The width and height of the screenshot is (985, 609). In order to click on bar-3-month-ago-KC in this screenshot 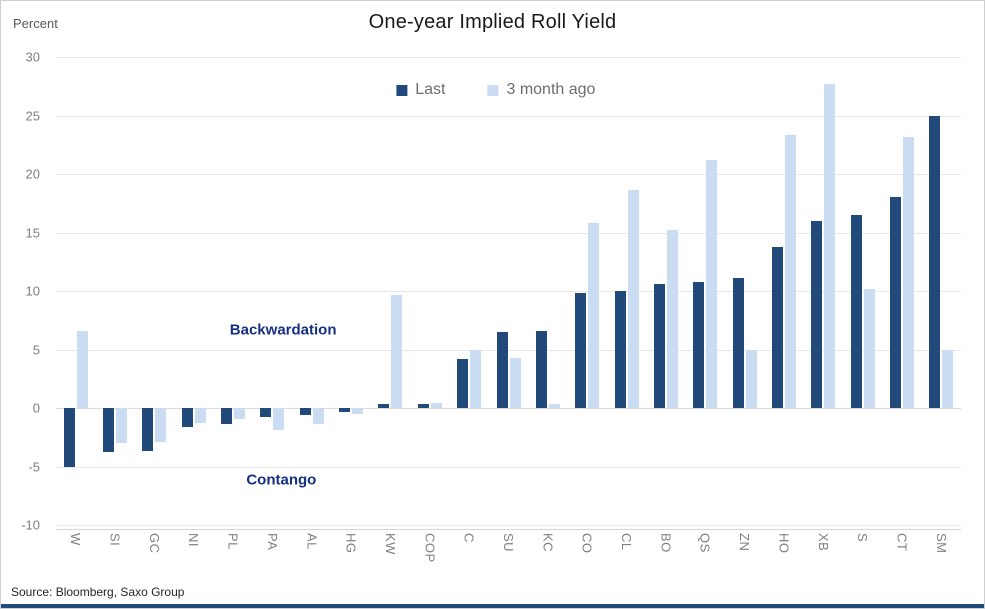, I will do `click(554, 406)`.